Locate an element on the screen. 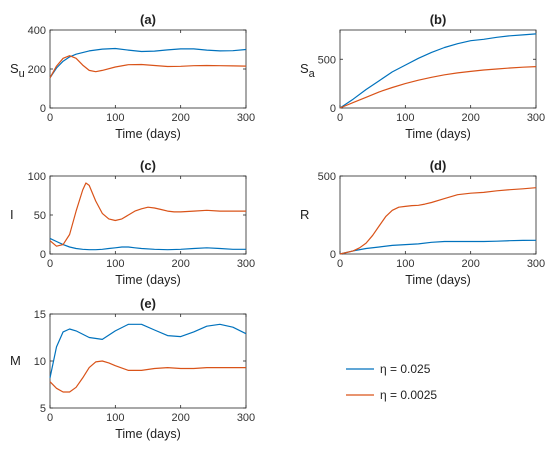 The height and width of the screenshot is (455, 550). y-axis-label: I is located at coordinates (12, 214).